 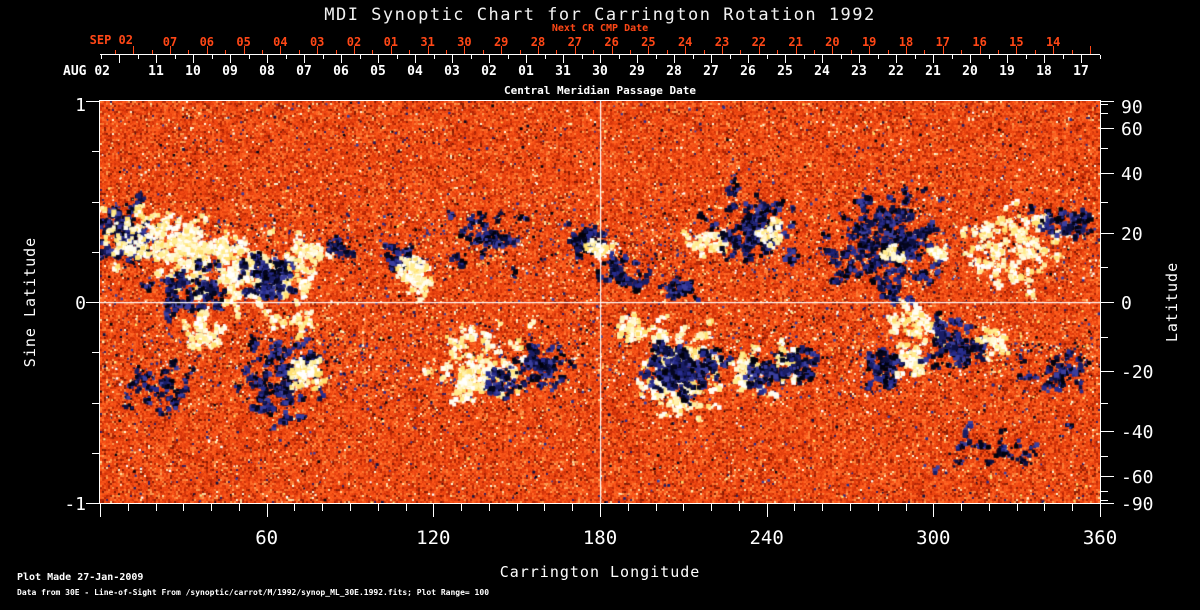 What do you see at coordinates (354, 42) in the screenshot?
I see `next-cr-date-label: 02` at bounding box center [354, 42].